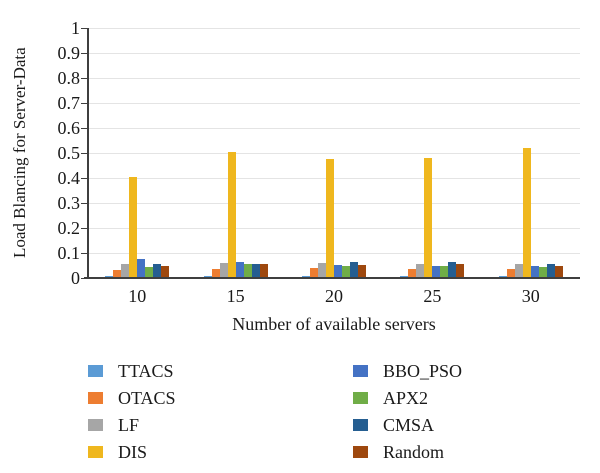 This screenshot has height=473, width=600. Describe the element at coordinates (235, 296) in the screenshot. I see `x-tick-label: 15` at that location.